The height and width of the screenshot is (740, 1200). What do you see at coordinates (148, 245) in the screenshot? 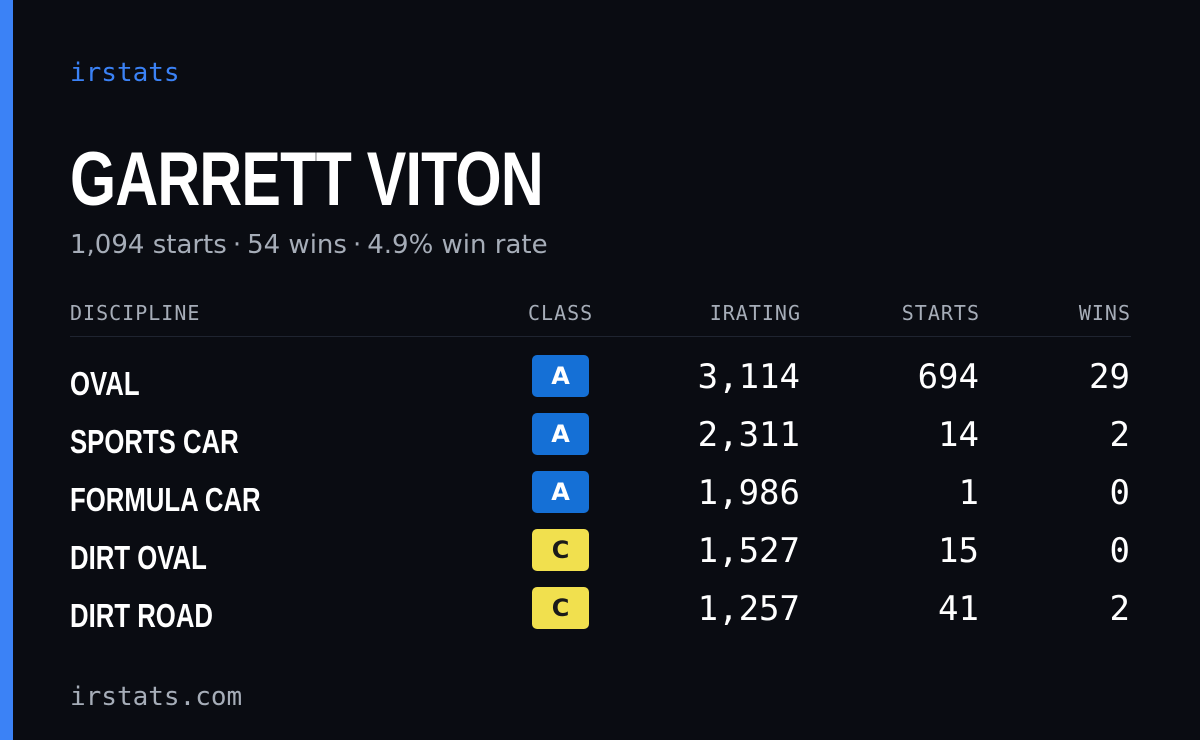
I see `summary-starts: 1,094 starts` at bounding box center [148, 245].